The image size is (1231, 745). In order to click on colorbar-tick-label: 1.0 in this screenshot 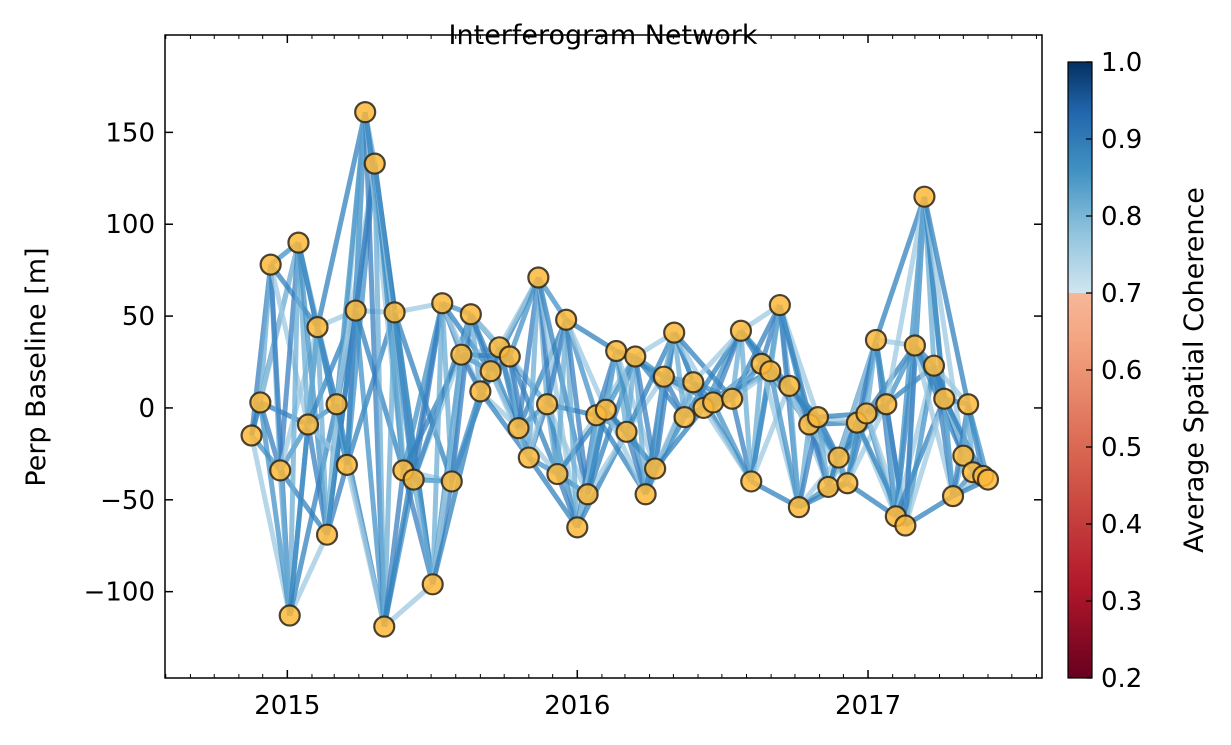, I will do `click(1121, 63)`.